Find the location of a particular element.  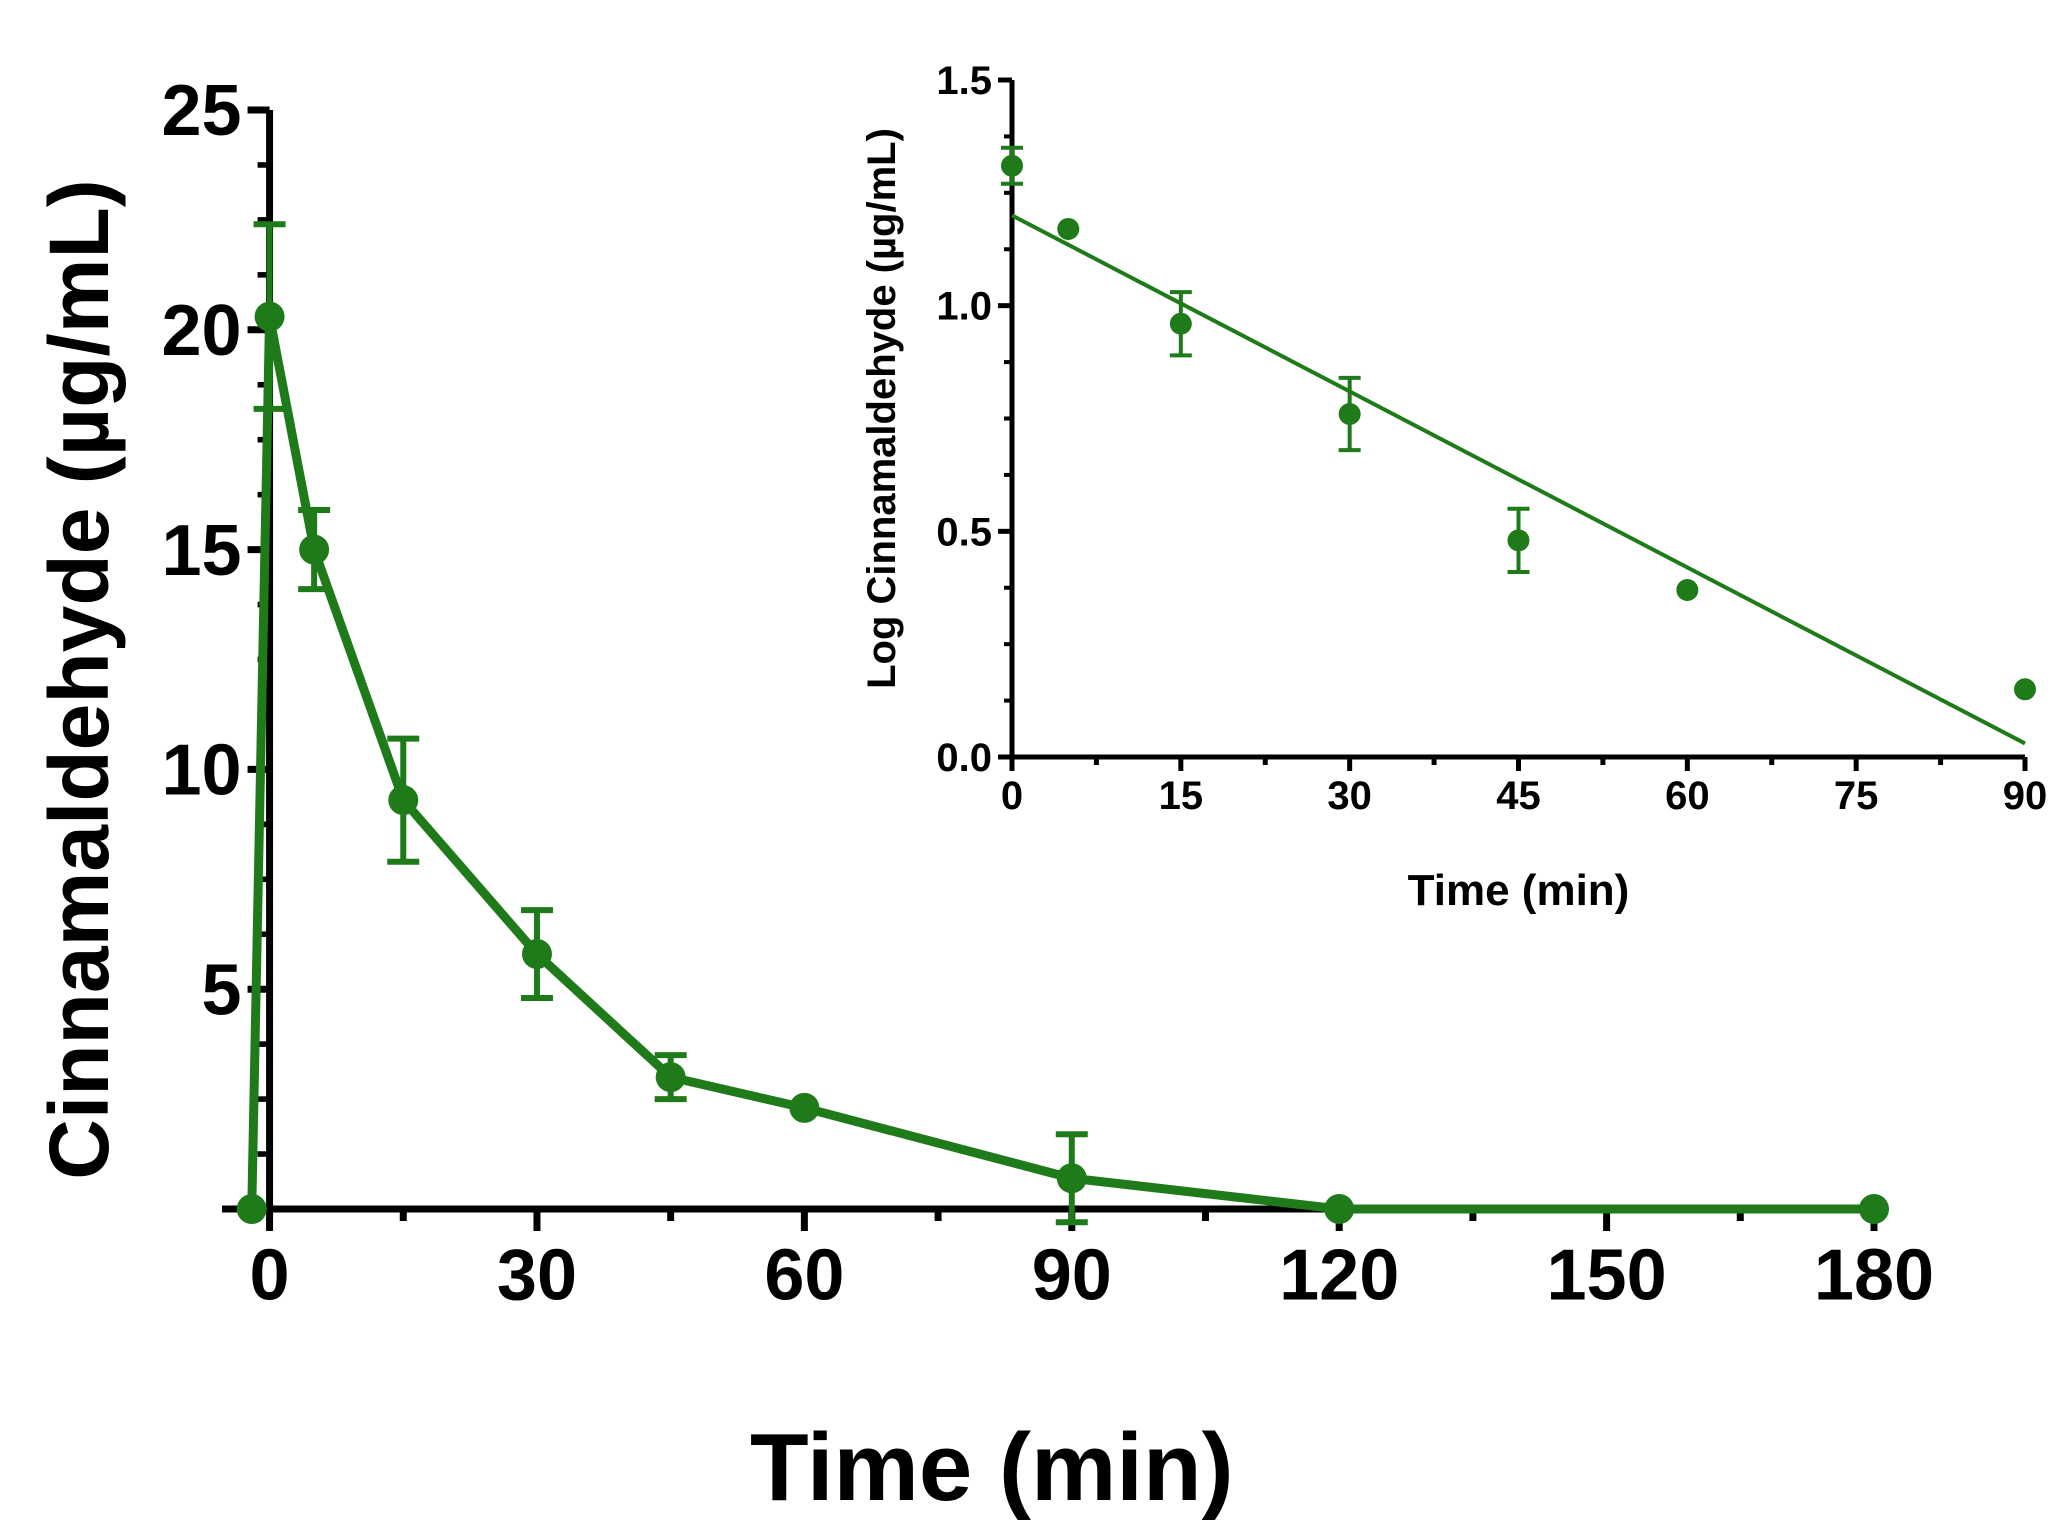

x-tick-label: 45 is located at coordinates (1518, 796).